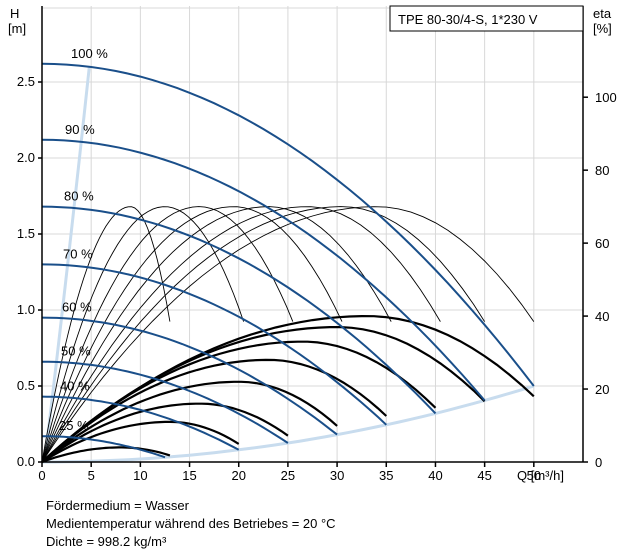  Describe the element at coordinates (41, 475) in the screenshot. I see `x-tick-label: 0` at that location.